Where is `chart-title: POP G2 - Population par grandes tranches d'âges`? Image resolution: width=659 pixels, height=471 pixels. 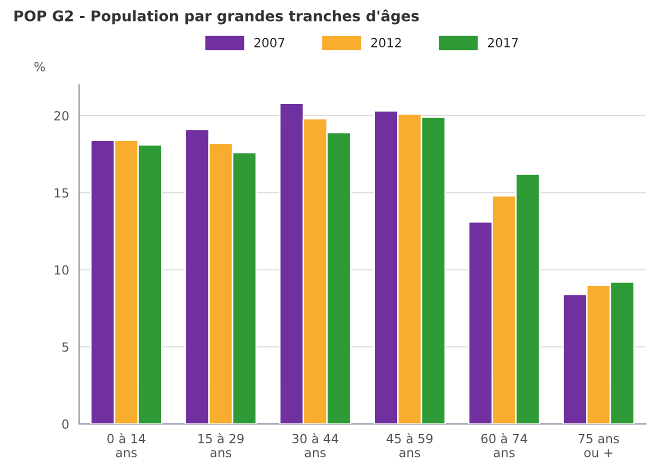
chart-title: POP G2 - Population par grandes tranches d'âges is located at coordinates (216, 17).